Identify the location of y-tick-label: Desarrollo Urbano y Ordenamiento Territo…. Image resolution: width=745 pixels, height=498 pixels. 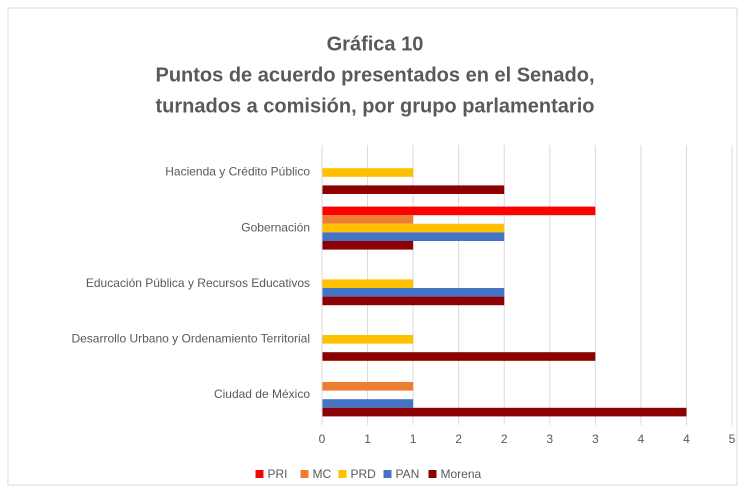
(190, 338).